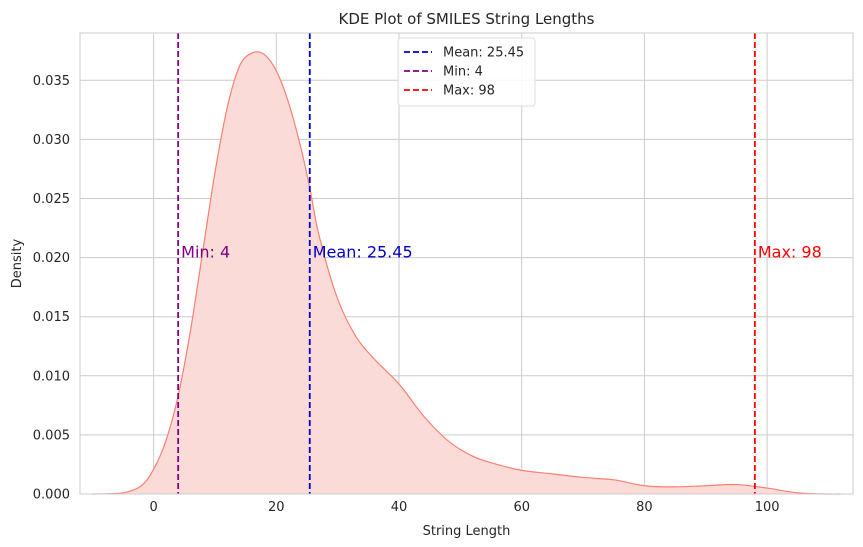  Describe the element at coordinates (51, 317) in the screenshot. I see `y-tick-label: 0.015` at that location.